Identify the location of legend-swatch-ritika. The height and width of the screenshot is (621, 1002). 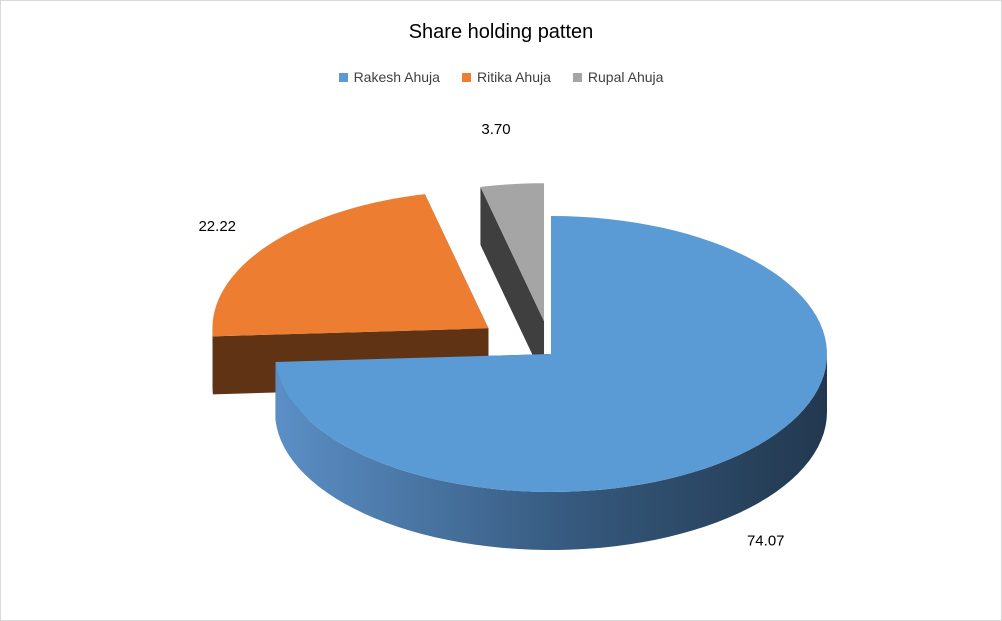
(466, 77).